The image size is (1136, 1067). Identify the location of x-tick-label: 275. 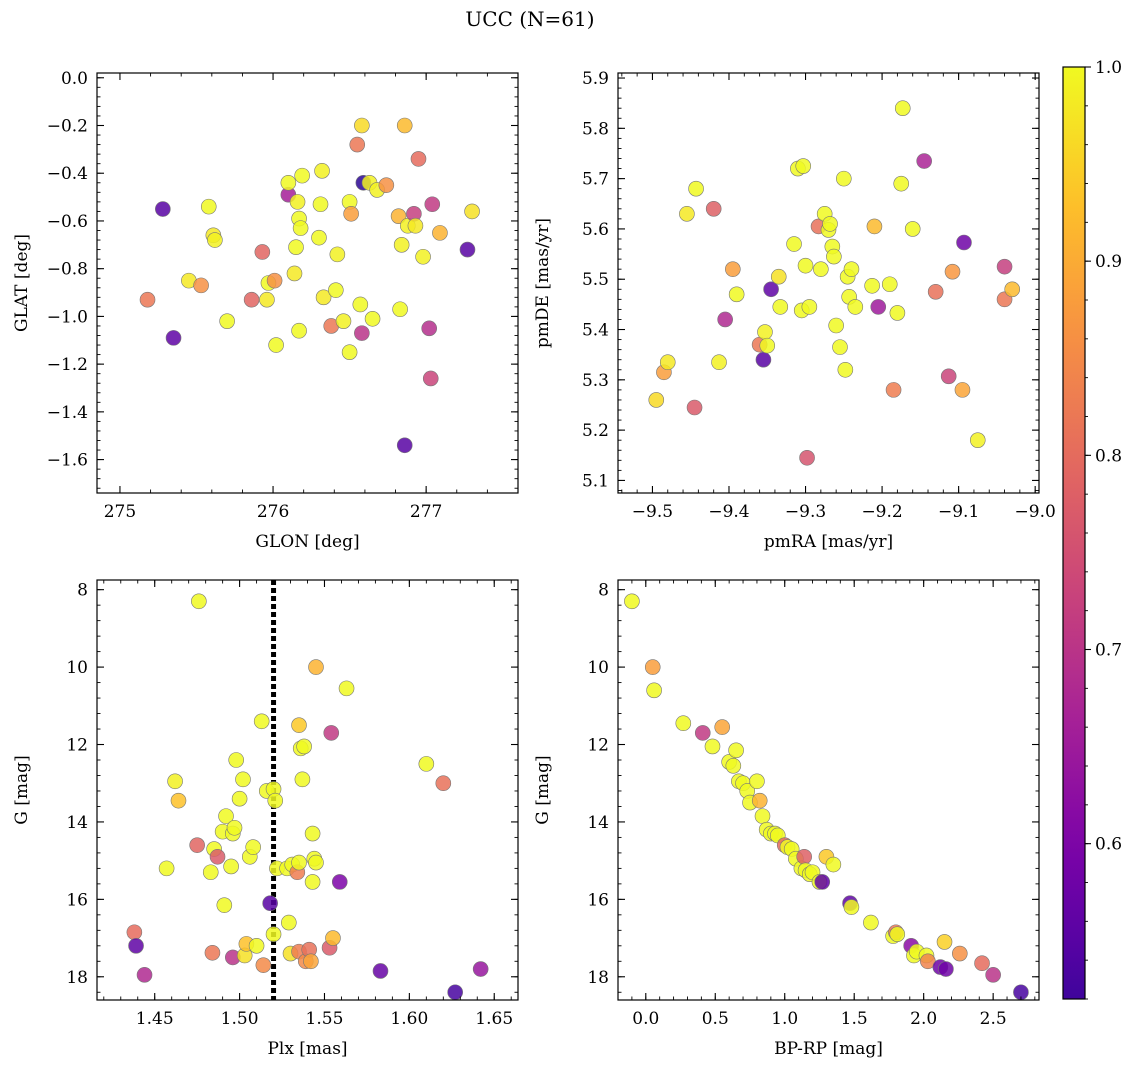
(120, 512).